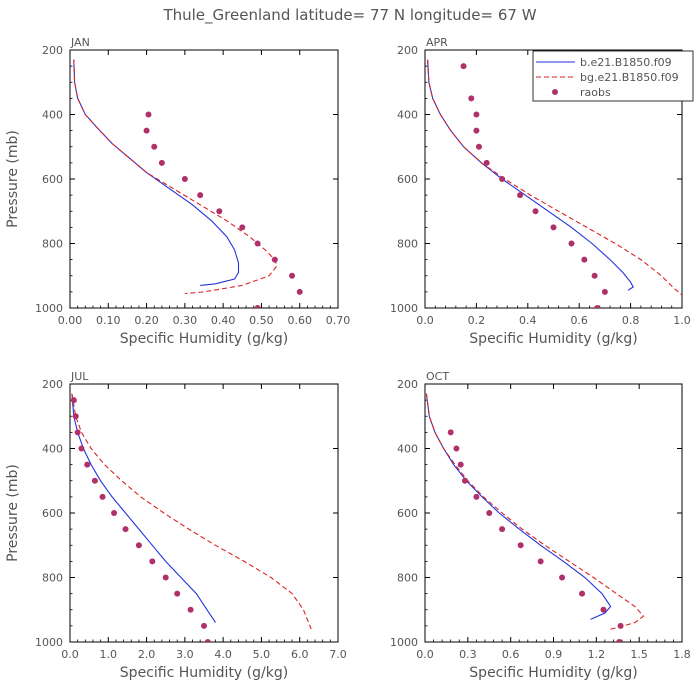 This screenshot has height=700, width=700. Describe the element at coordinates (79, 376) in the screenshot. I see `panel-label: JUL` at that location.